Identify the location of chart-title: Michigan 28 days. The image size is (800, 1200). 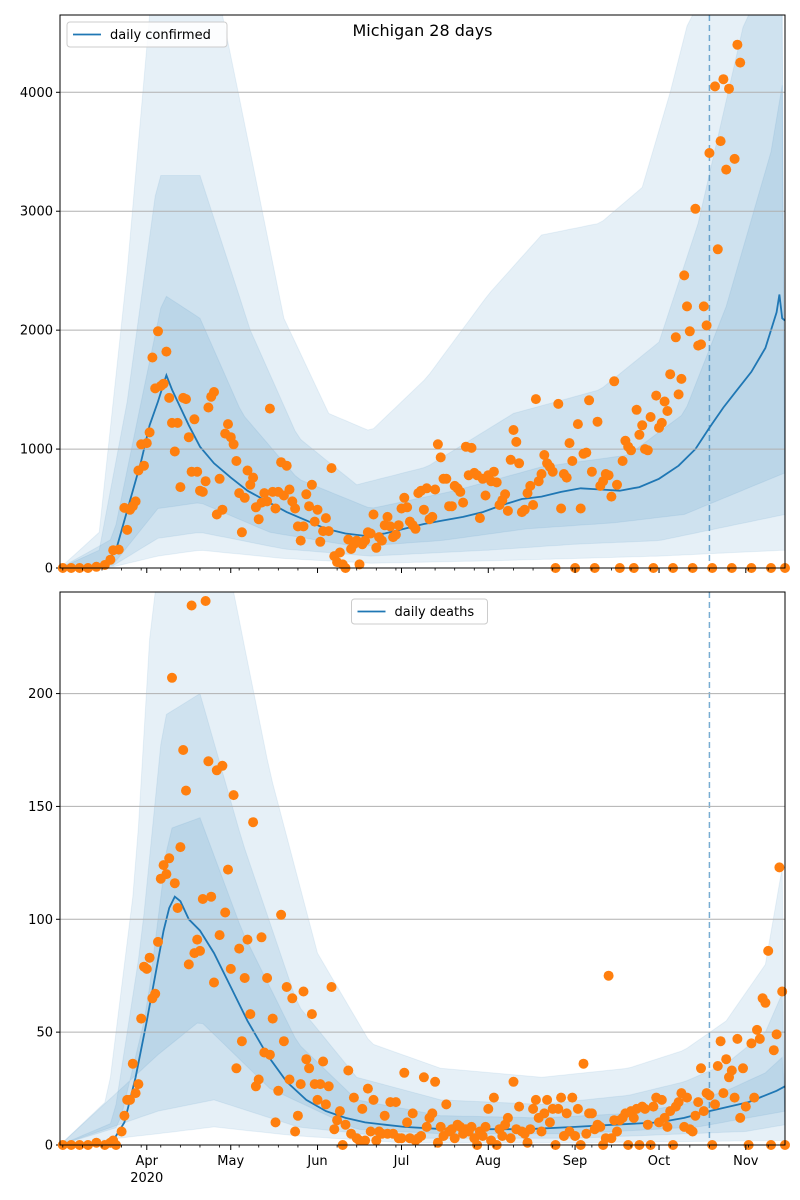
(422, 30).